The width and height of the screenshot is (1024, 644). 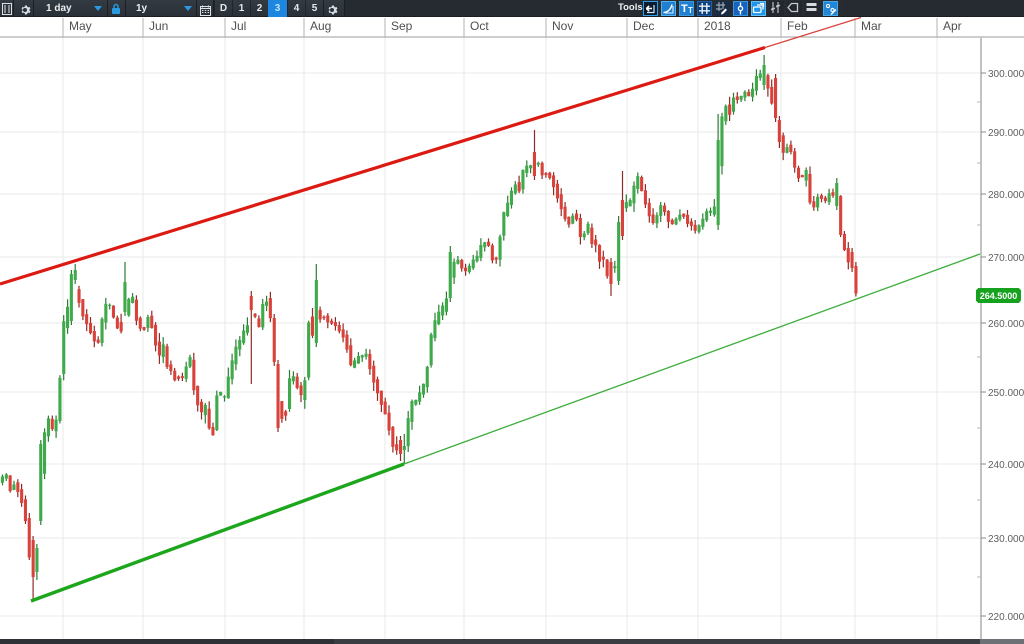 I want to click on svg-text: 290.000, so click(x=1006, y=133).